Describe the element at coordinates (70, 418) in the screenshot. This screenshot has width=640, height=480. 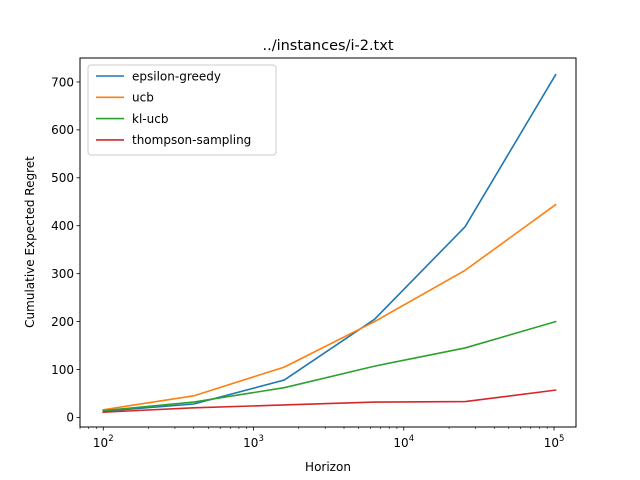
I see `y-tick-label: 0` at that location.